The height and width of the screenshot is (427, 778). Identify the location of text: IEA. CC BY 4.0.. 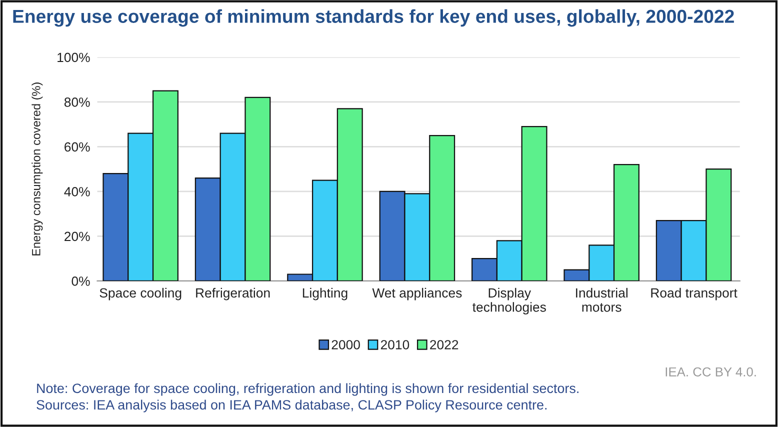
(711, 371).